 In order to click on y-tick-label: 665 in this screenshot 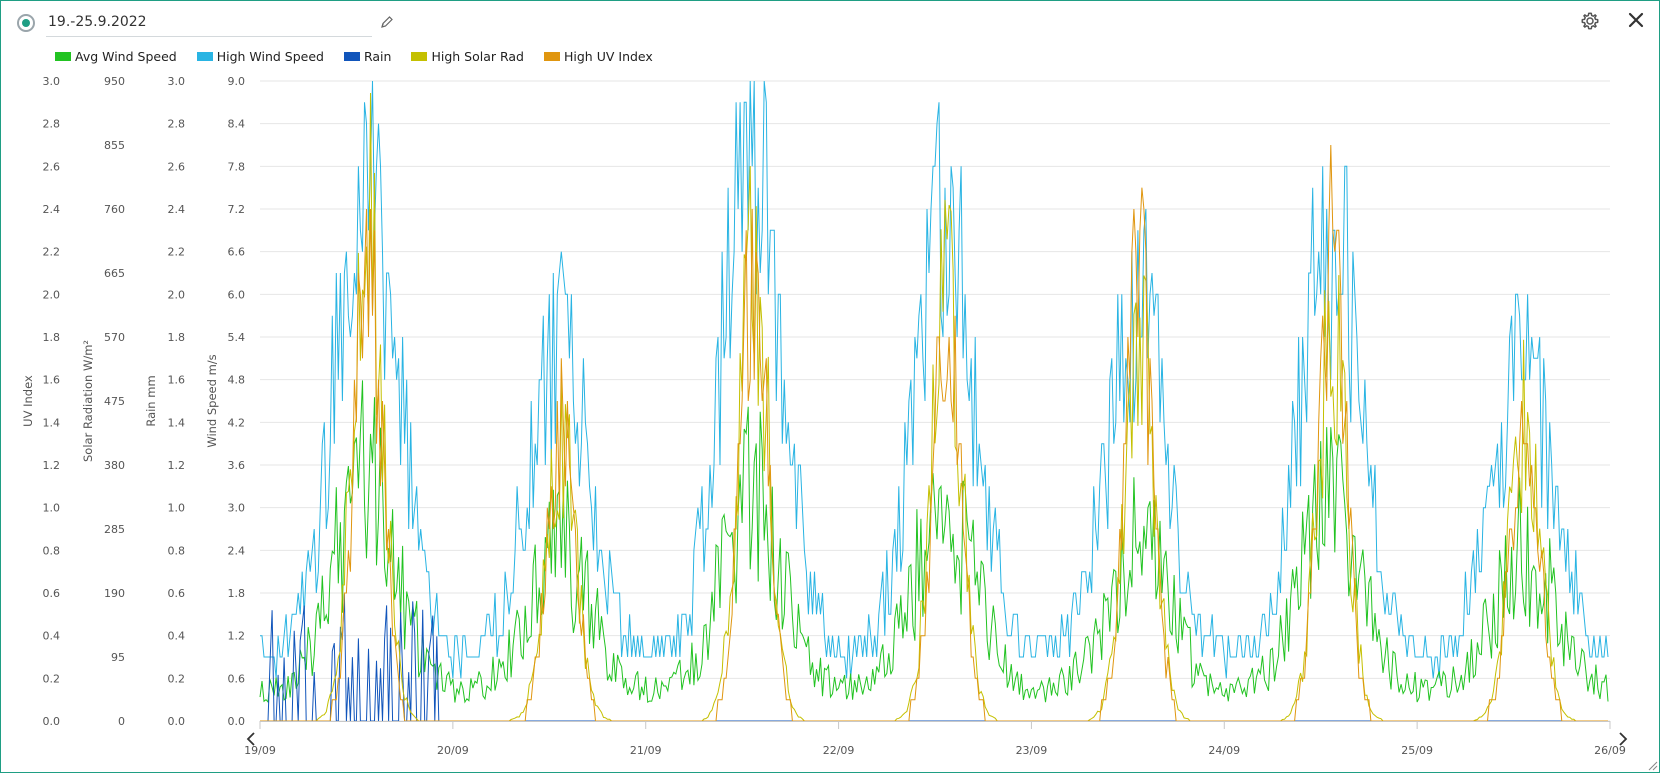, I will do `click(114, 273)`.